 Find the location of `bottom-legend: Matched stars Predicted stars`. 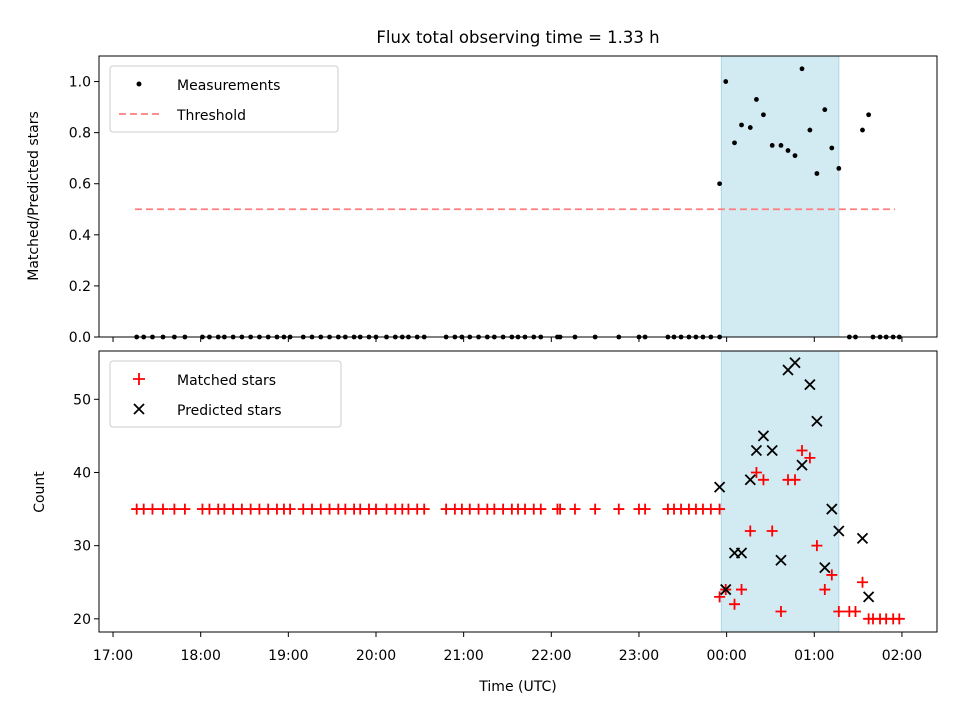

bottom-legend: Matched stars Predicted stars is located at coordinates (225, 394).